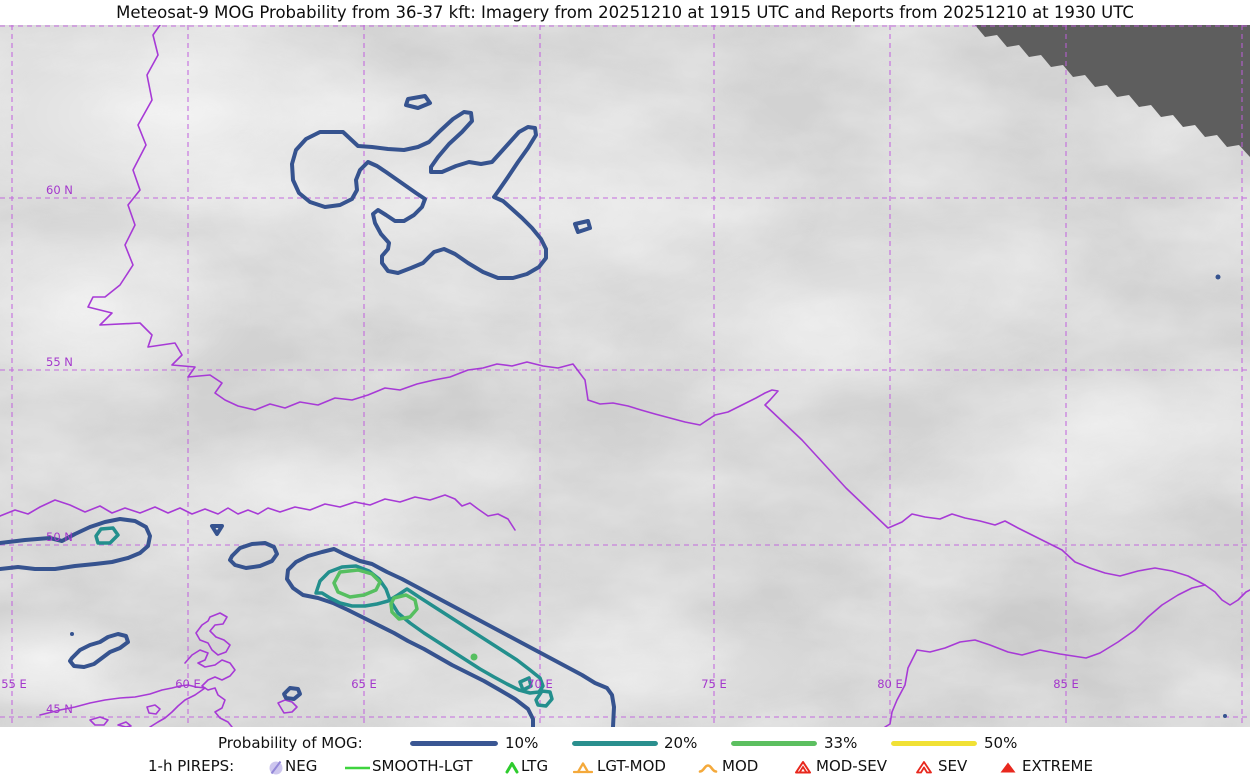 The width and height of the screenshot is (1250, 782). I want to click on pireps-legend-label: 1-h PIREPS:, so click(191, 766).